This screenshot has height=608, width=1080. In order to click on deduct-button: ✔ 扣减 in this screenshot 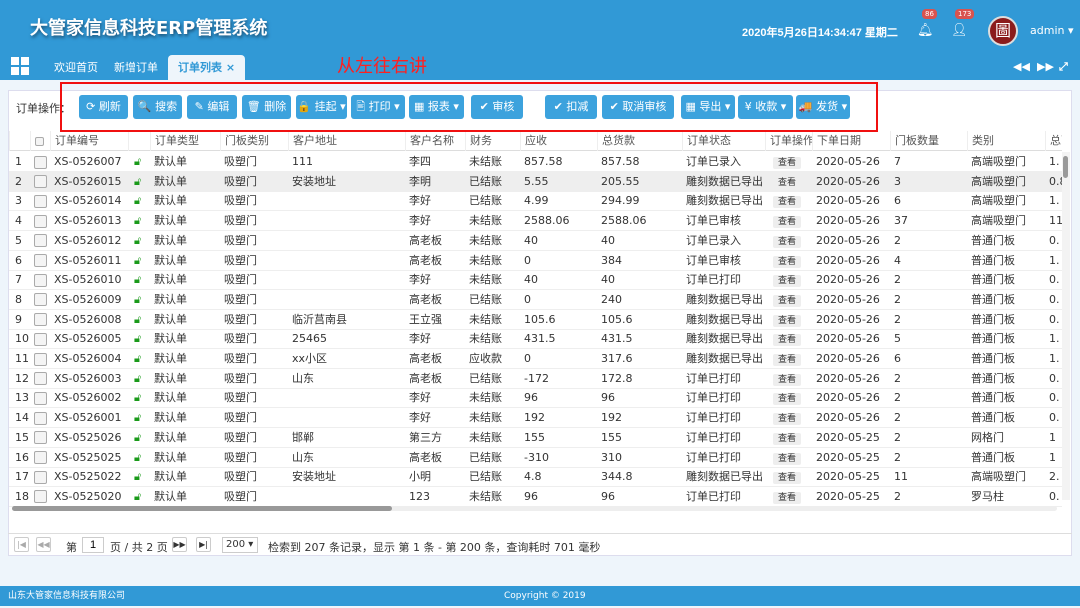, I will do `click(571, 107)`.